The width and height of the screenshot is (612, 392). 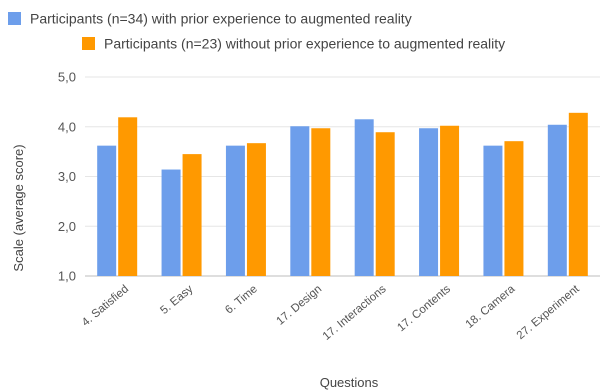 I want to click on x-tick-label: 17. Design, so click(x=299, y=305).